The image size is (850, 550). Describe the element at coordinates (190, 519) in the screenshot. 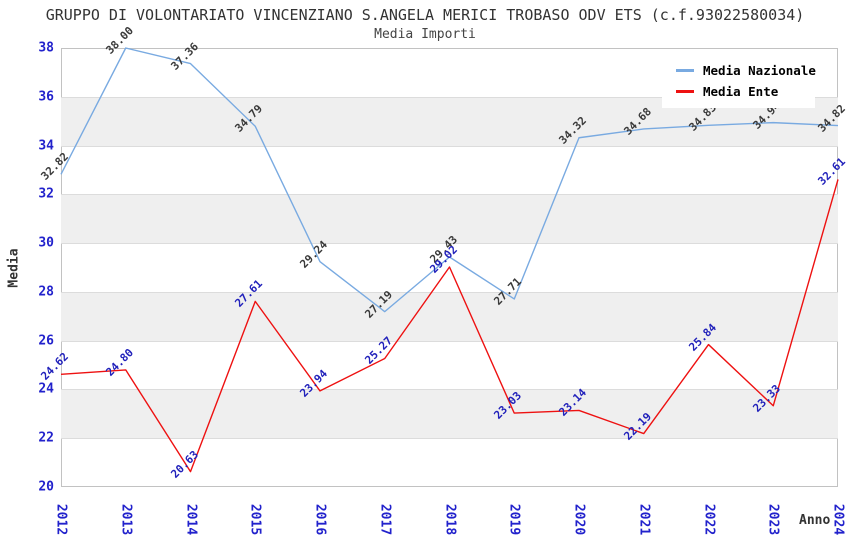

I see `x-tick-label: 2014` at that location.